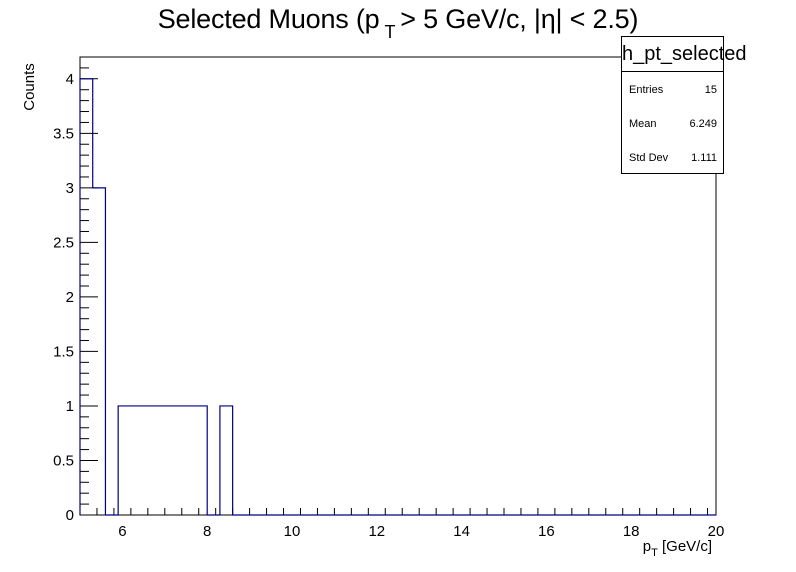 The width and height of the screenshot is (796, 572). What do you see at coordinates (646, 90) in the screenshot?
I see `stats-entries-label: Entries` at bounding box center [646, 90].